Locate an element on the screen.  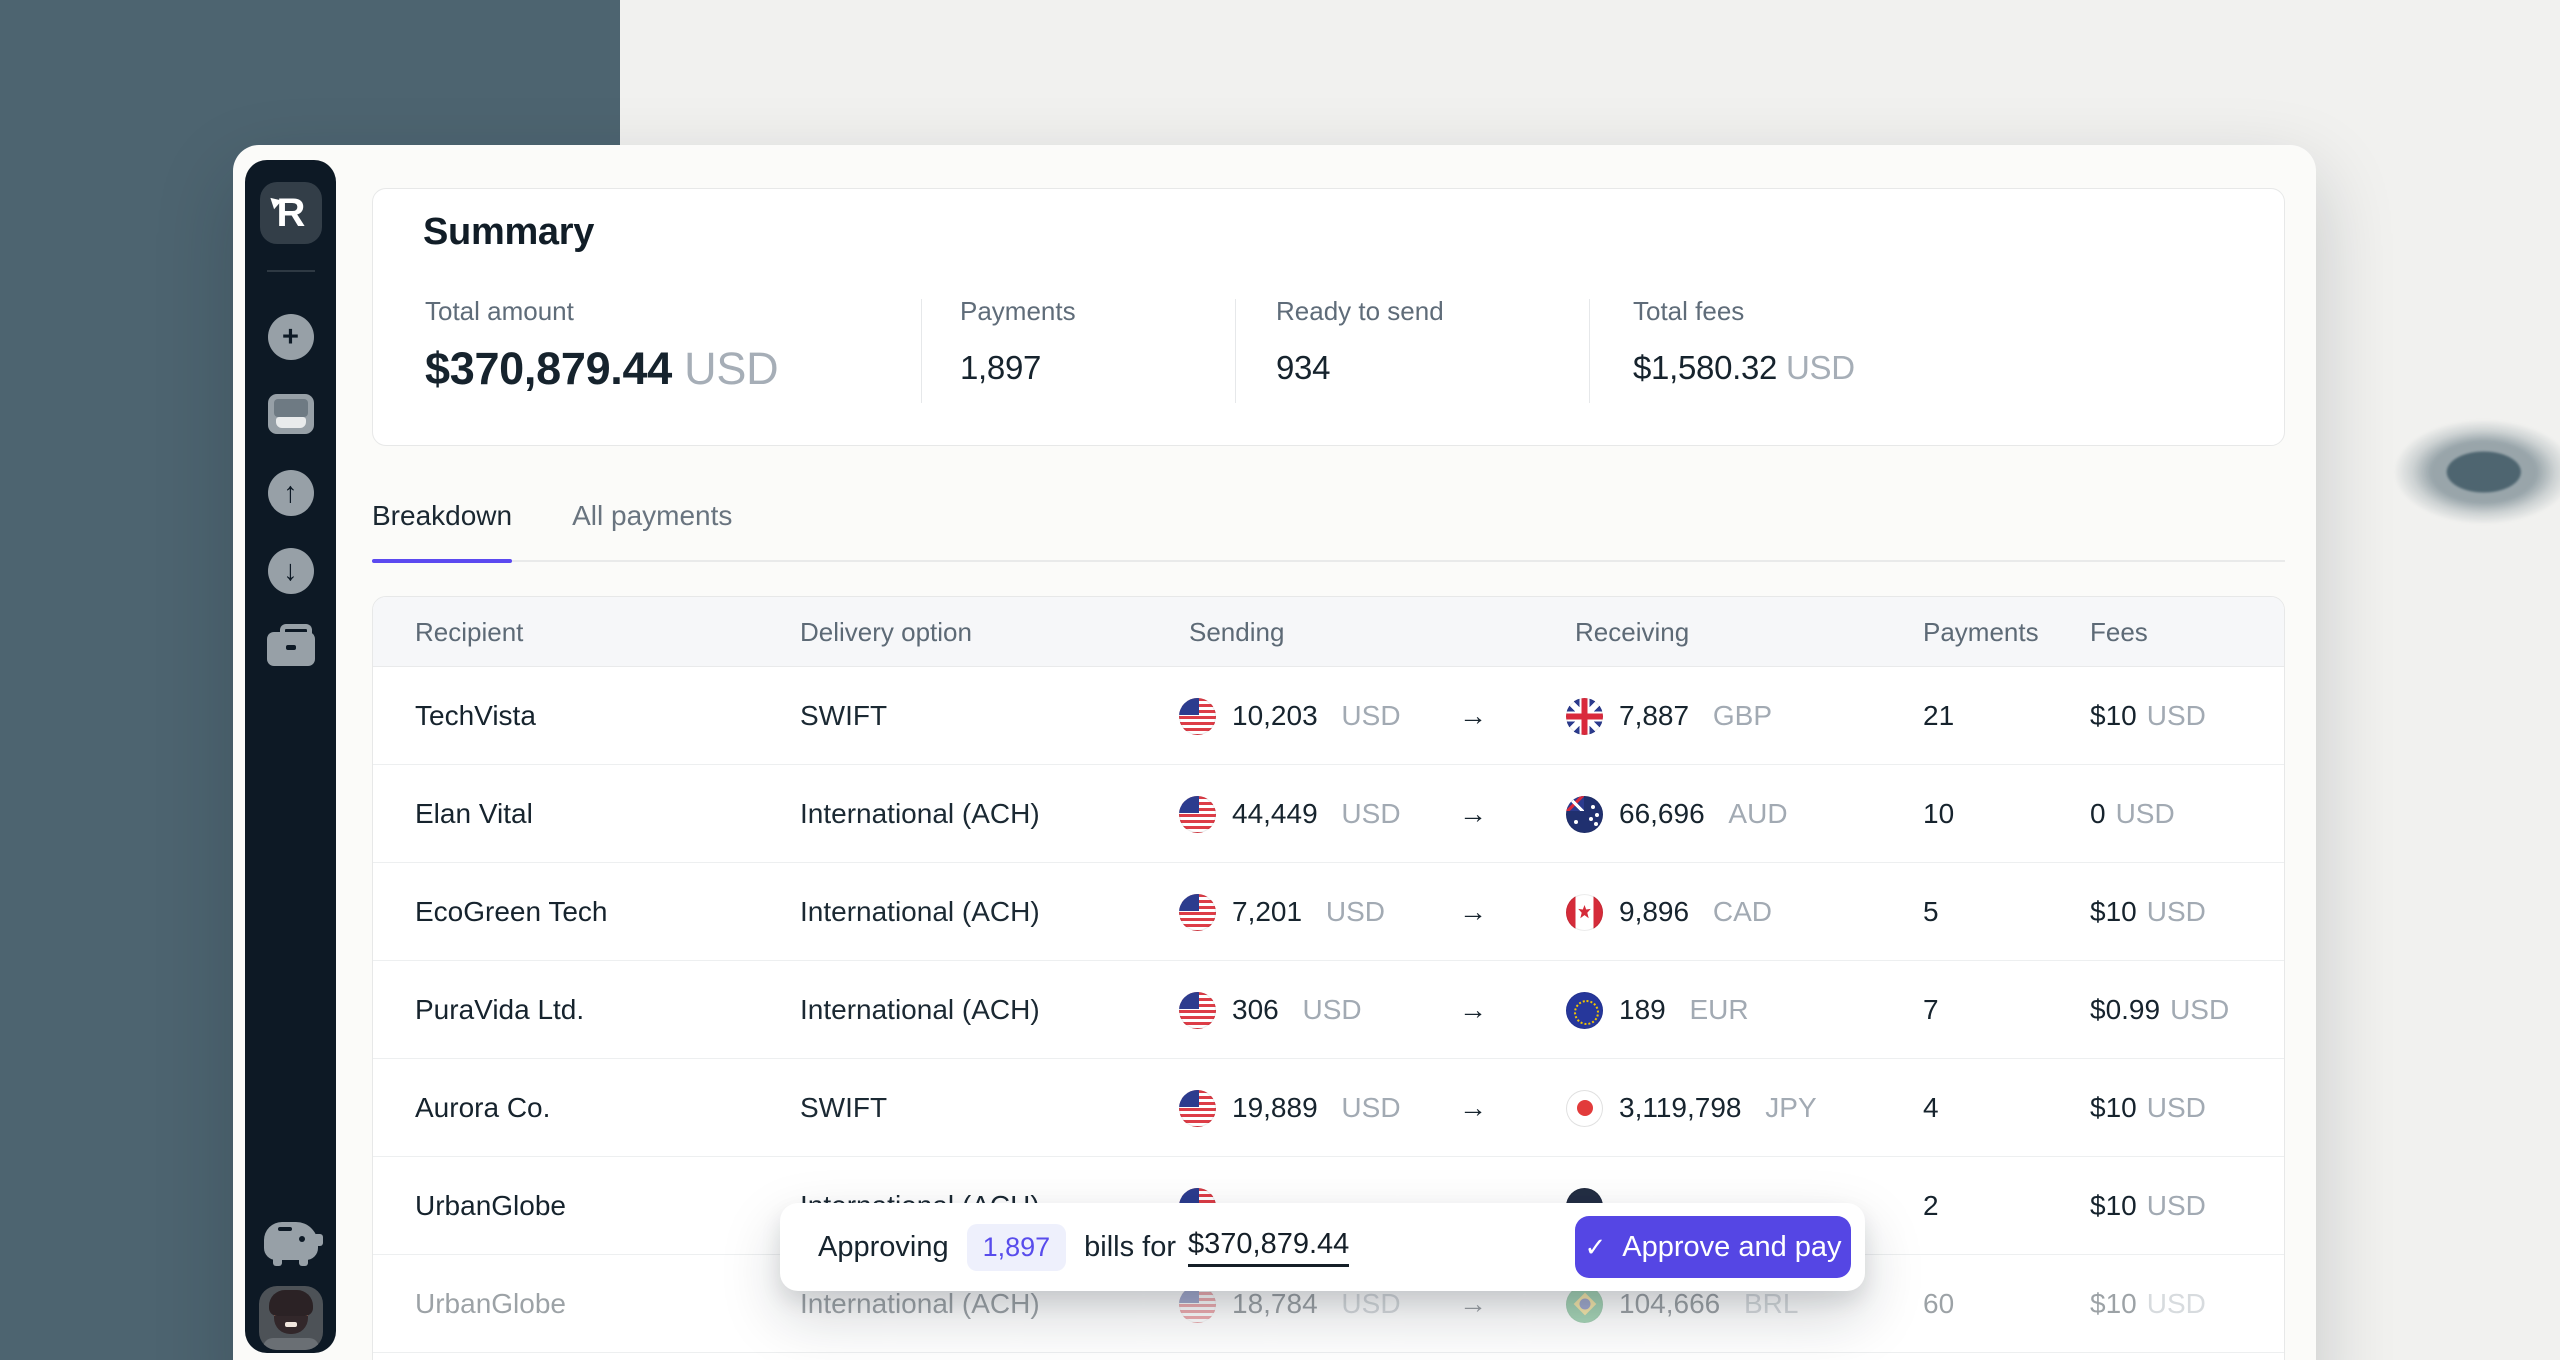
receiving-currency: EUR is located at coordinates (1719, 1009).